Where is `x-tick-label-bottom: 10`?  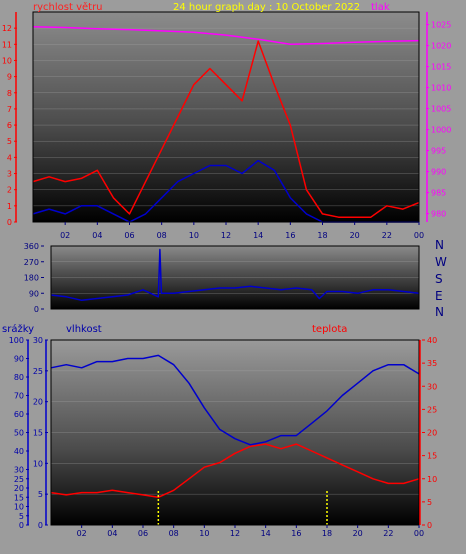
x-tick-label-bottom: 10 is located at coordinates (204, 533).